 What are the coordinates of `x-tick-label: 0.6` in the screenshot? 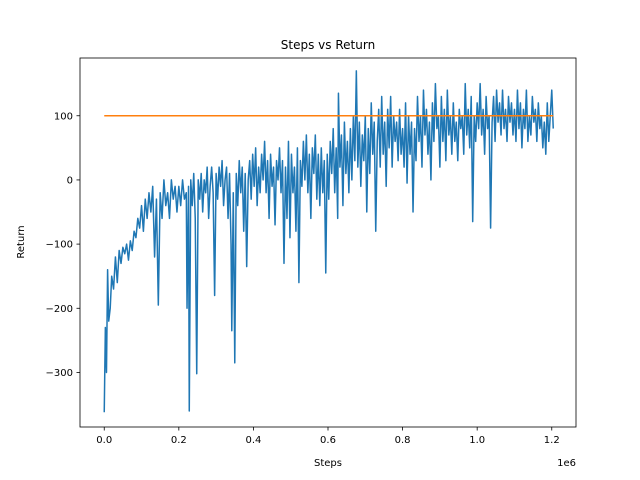 It's located at (328, 440).